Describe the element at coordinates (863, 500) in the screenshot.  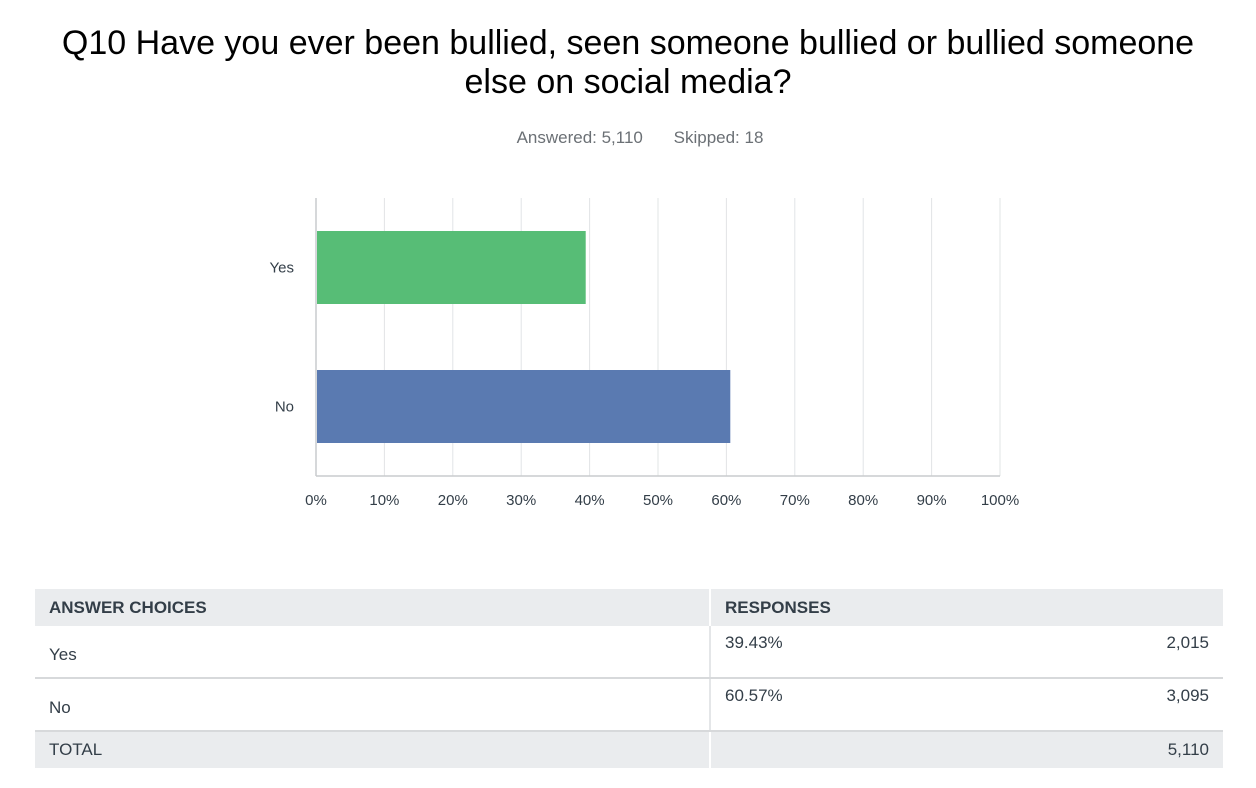
I see `x-tick-label: 80%` at that location.